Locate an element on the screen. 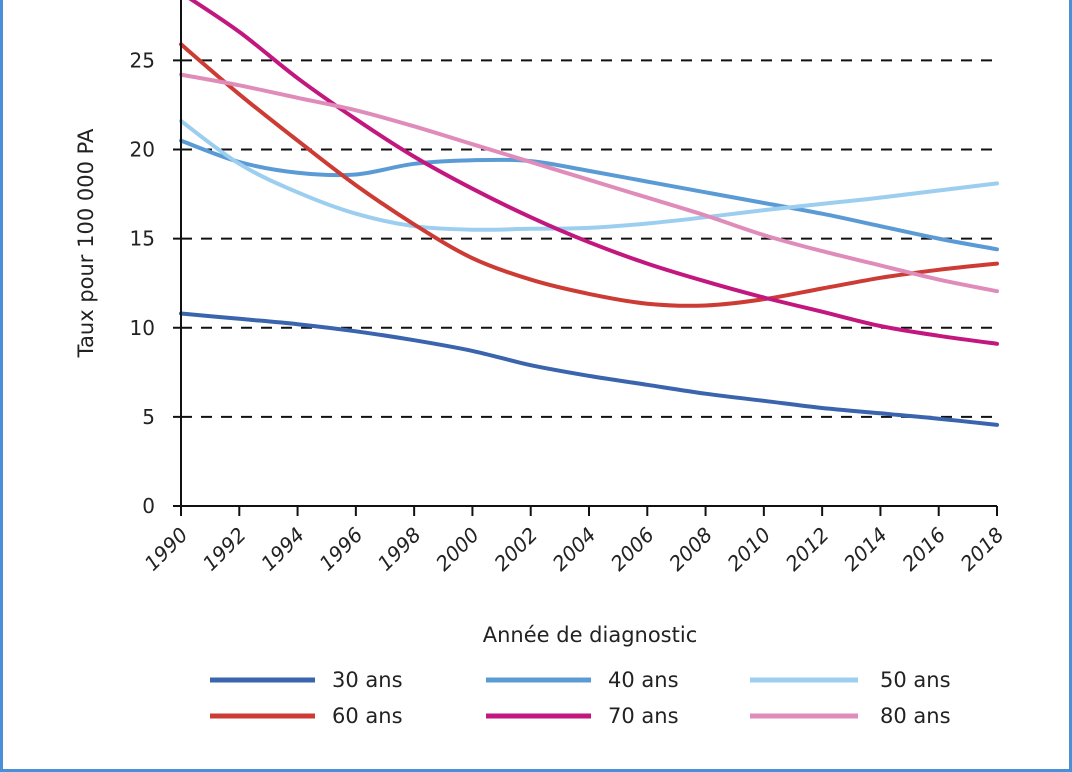 Image resolution: width=1072 pixels, height=772 pixels. y-tick-label: 10 is located at coordinates (142, 328).